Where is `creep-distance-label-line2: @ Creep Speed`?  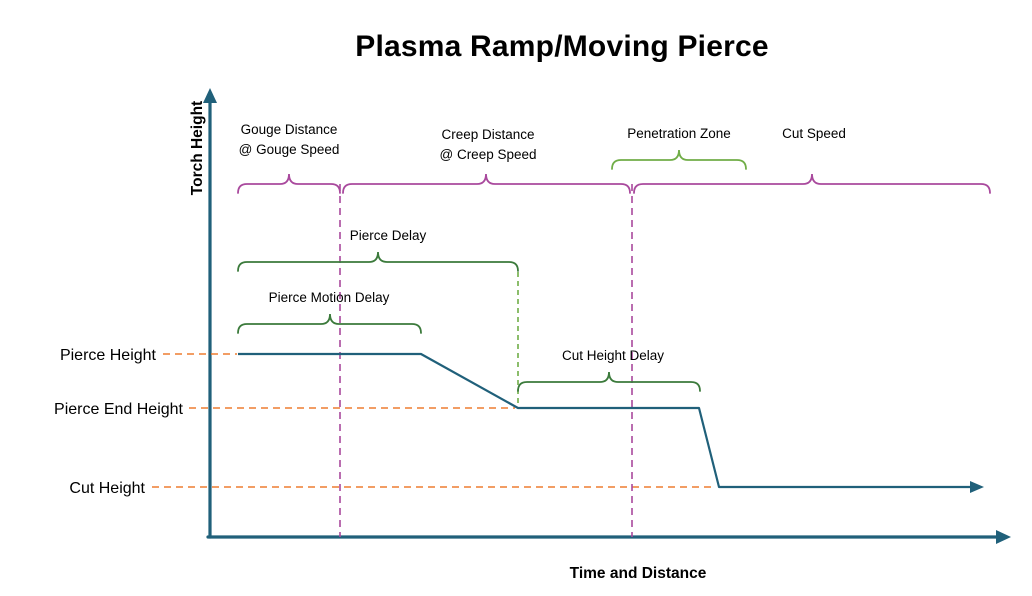
creep-distance-label-line2: @ Creep Speed is located at coordinates (487, 154).